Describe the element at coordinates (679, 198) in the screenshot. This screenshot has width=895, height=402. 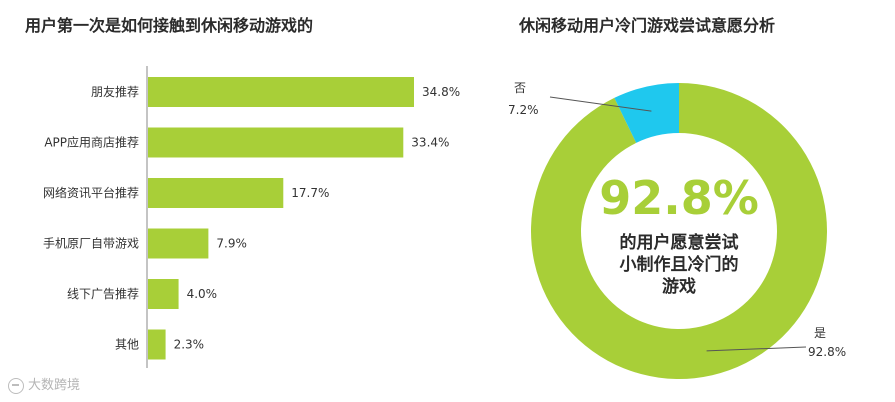
I see `donut-center-value: 92.8%` at that location.